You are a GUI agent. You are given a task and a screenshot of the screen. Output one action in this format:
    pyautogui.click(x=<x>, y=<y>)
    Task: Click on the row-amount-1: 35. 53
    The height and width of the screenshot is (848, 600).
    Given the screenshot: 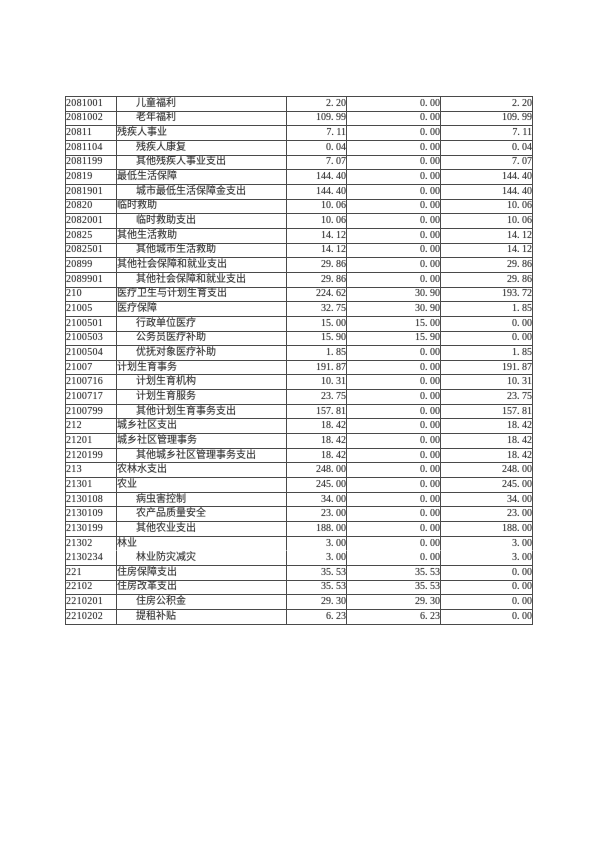 What is the action you would take?
    pyautogui.click(x=317, y=573)
    